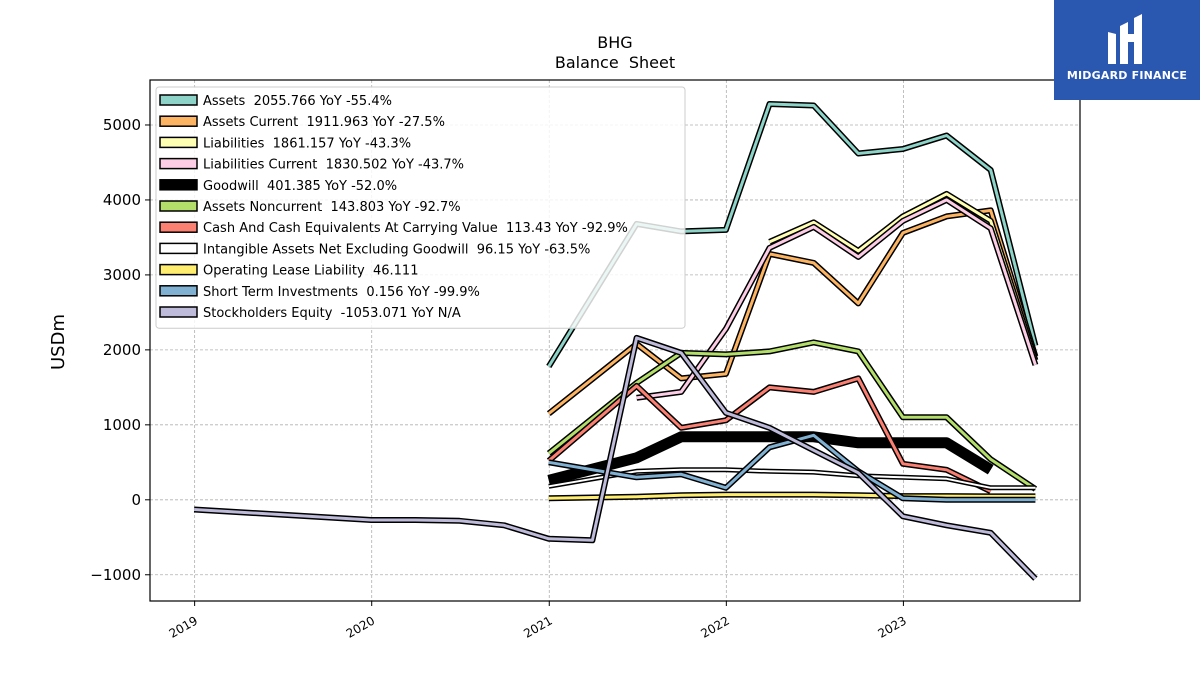 This screenshot has height=675, width=1200. I want to click on legend-label: Assets 2055.766 YoY -55.4%, so click(297, 101).